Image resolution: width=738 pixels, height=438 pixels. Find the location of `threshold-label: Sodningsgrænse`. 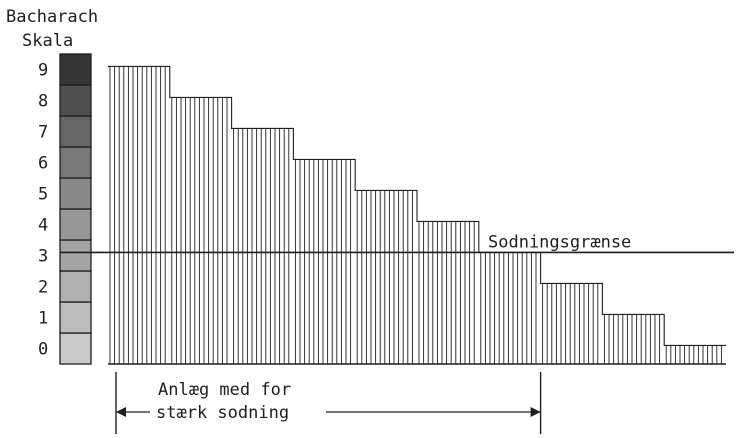

threshold-label: Sodningsgrænse is located at coordinates (559, 242).